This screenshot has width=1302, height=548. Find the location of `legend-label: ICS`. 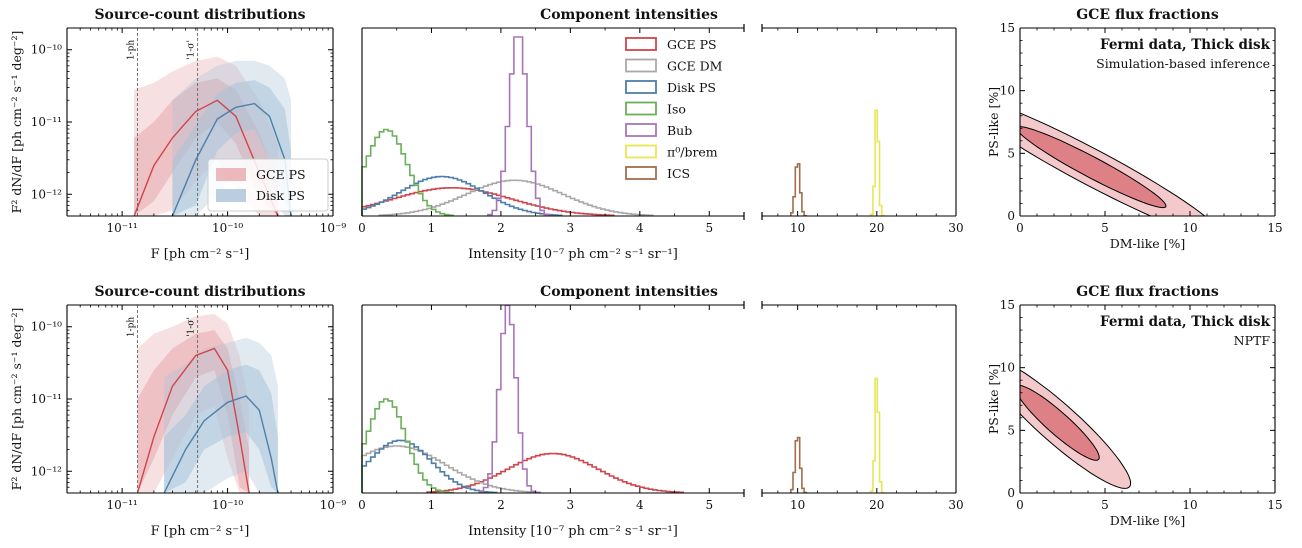

legend-label: ICS is located at coordinates (678, 173).